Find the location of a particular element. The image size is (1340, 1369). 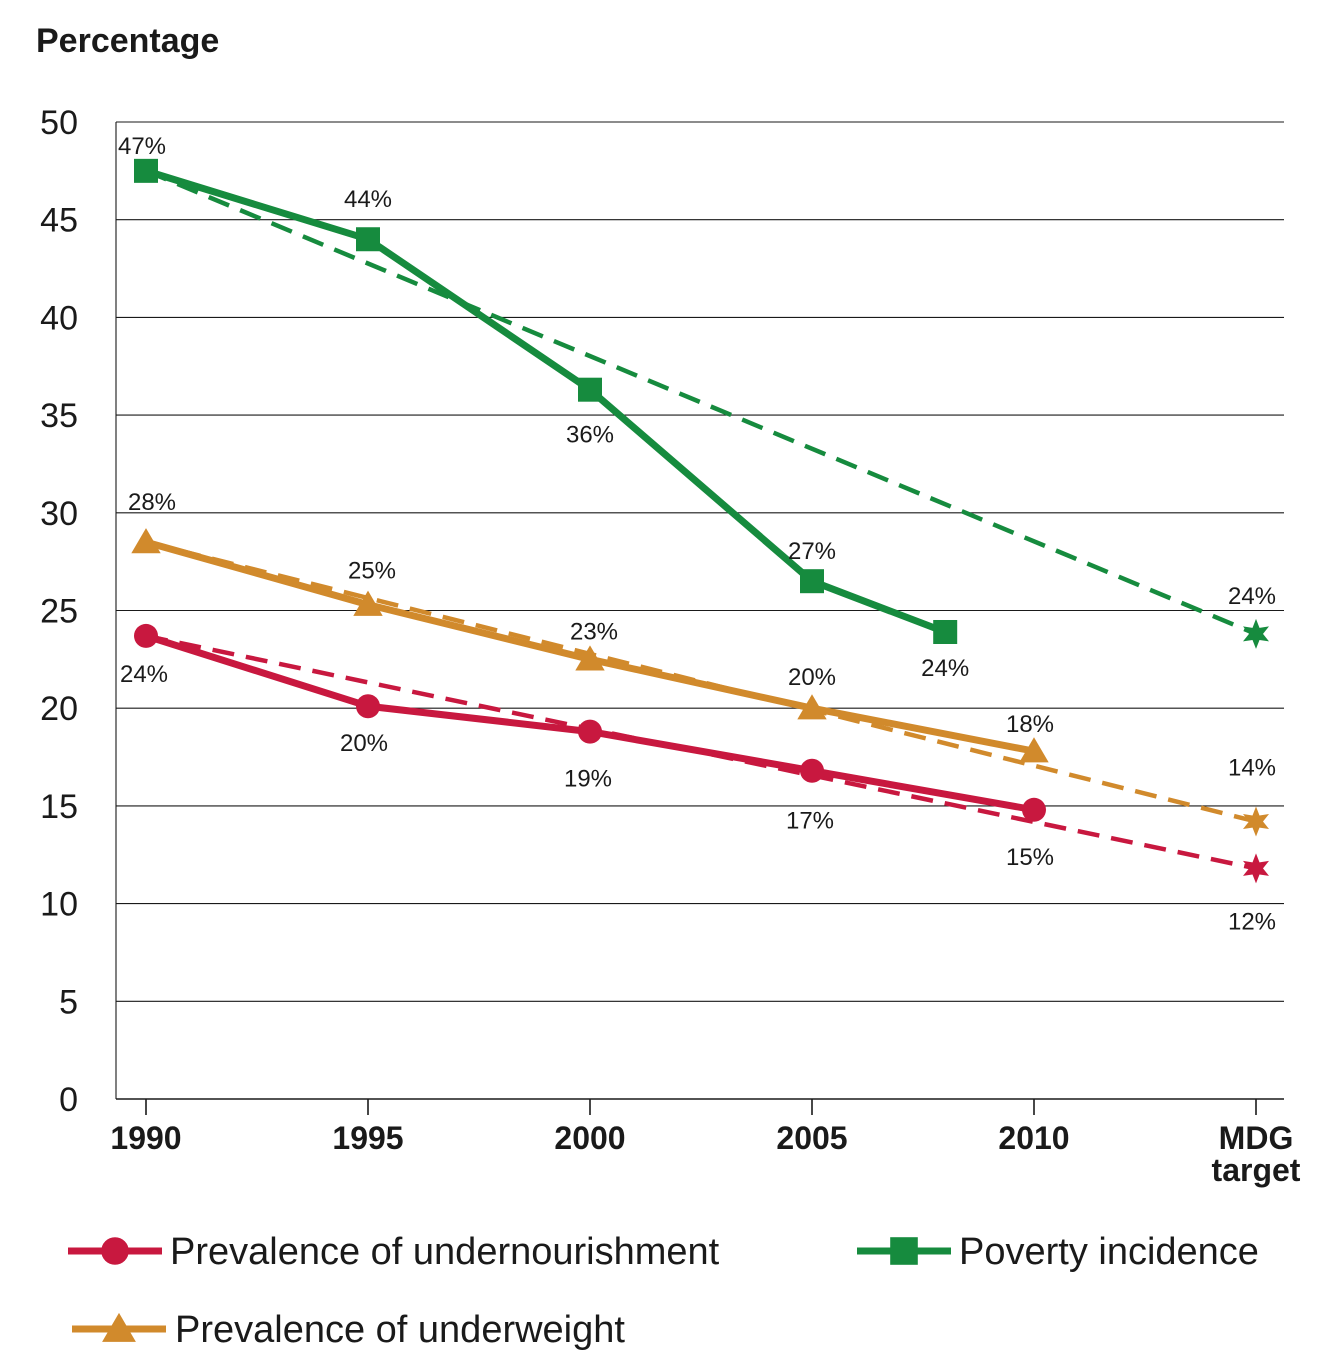

data-label: 15% is located at coordinates (1030, 857).